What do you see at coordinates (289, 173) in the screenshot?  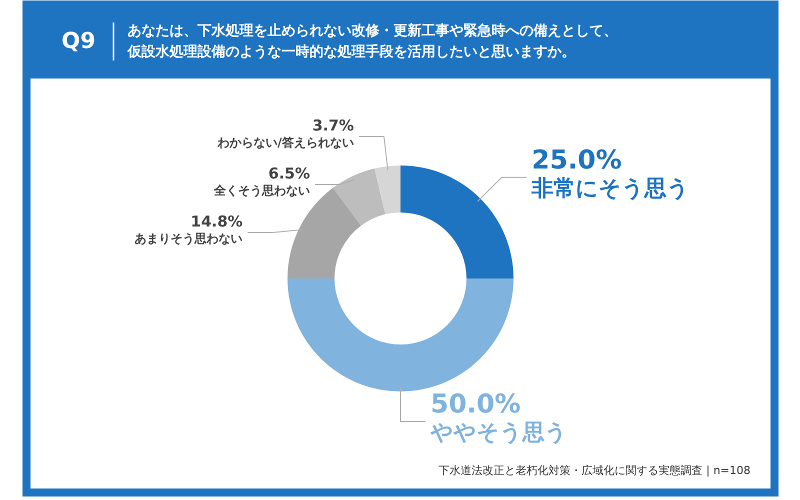 I see `data-label: 6.5%` at bounding box center [289, 173].